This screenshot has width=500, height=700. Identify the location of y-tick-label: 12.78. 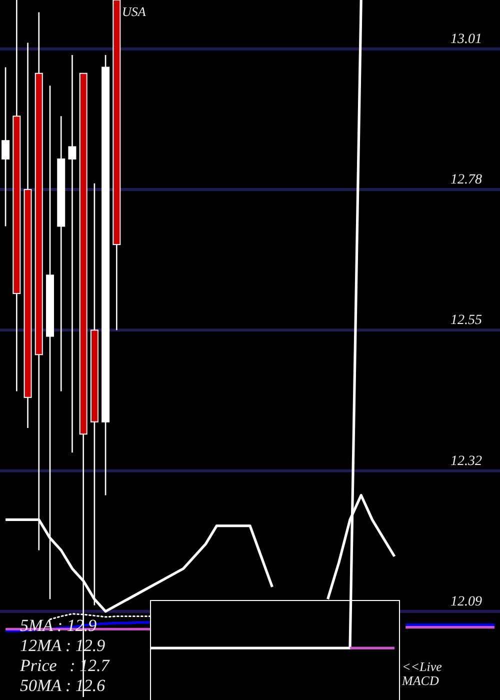
(466, 180).